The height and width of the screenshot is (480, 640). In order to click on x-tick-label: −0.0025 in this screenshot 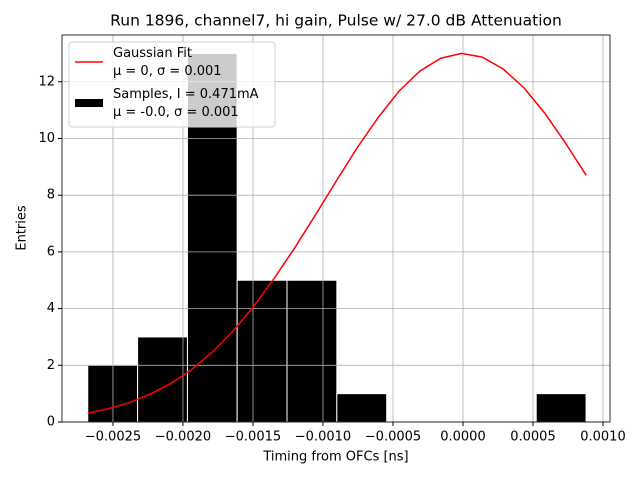, I will do `click(113, 437)`.